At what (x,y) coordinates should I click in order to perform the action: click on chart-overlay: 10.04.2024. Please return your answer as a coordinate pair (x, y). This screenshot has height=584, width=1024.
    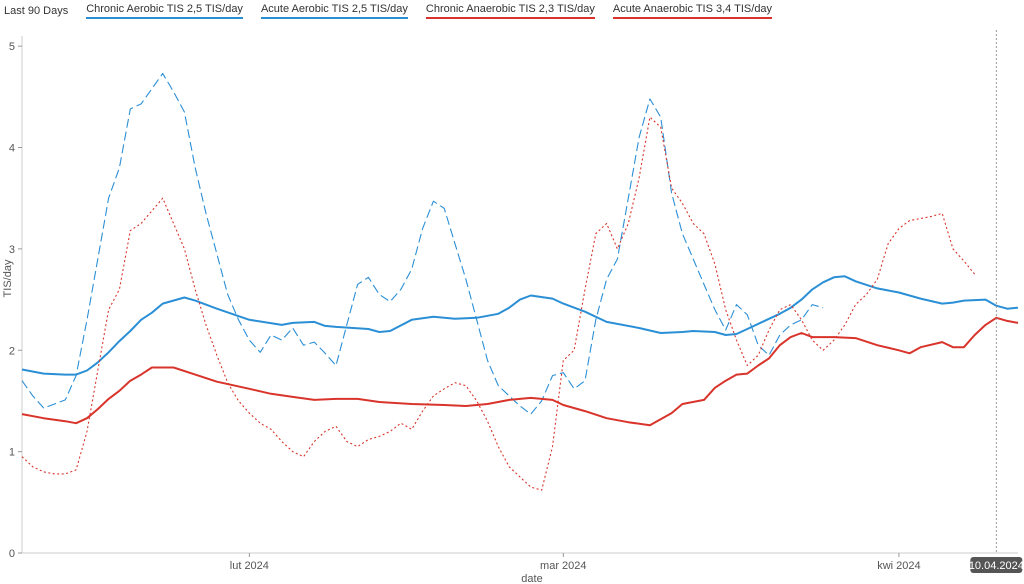
    Looking at the image, I should click on (996, 301).